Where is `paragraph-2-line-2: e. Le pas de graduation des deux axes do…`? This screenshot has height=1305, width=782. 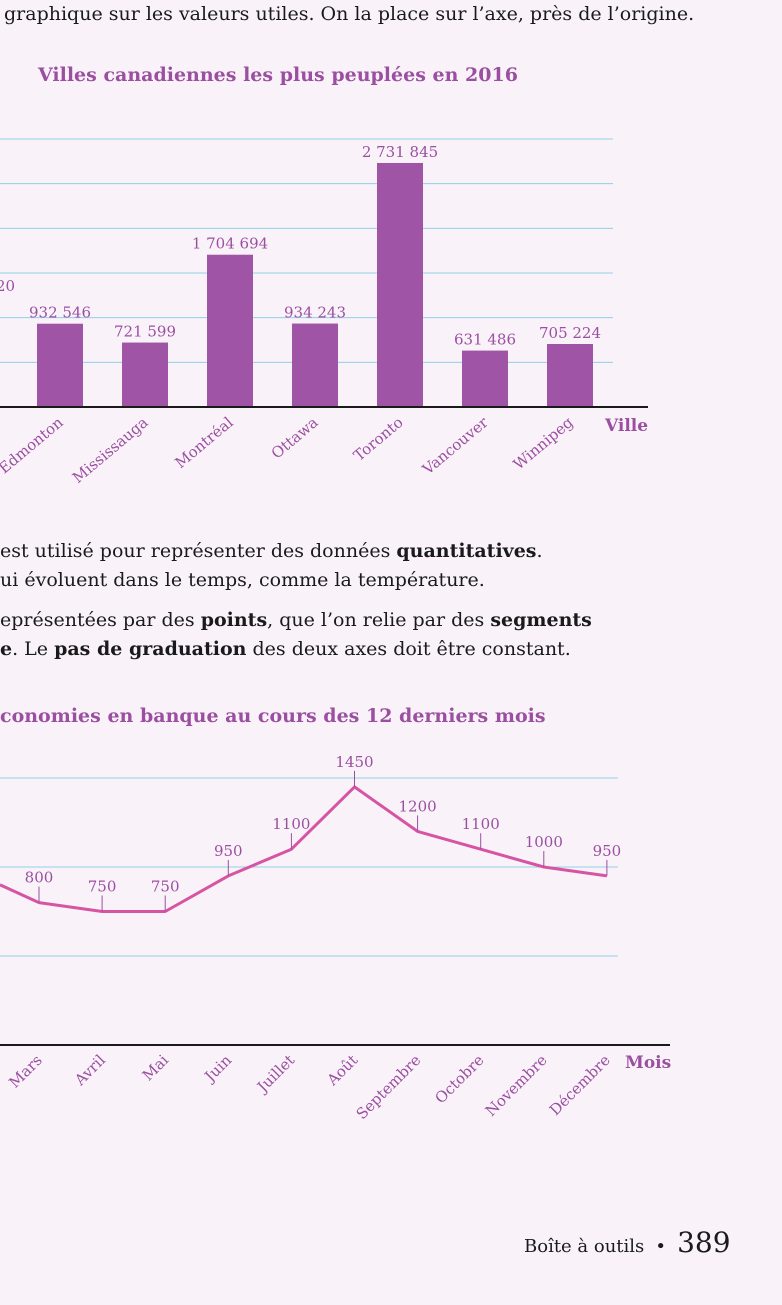 paragraph-2-line-2: e. Le pas de graduation des deux axes do… is located at coordinates (285, 649).